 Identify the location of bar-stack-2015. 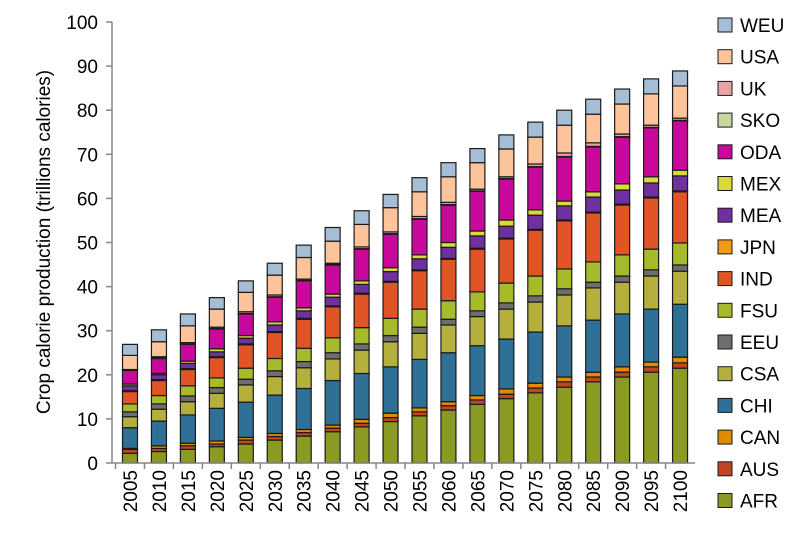
(187, 388).